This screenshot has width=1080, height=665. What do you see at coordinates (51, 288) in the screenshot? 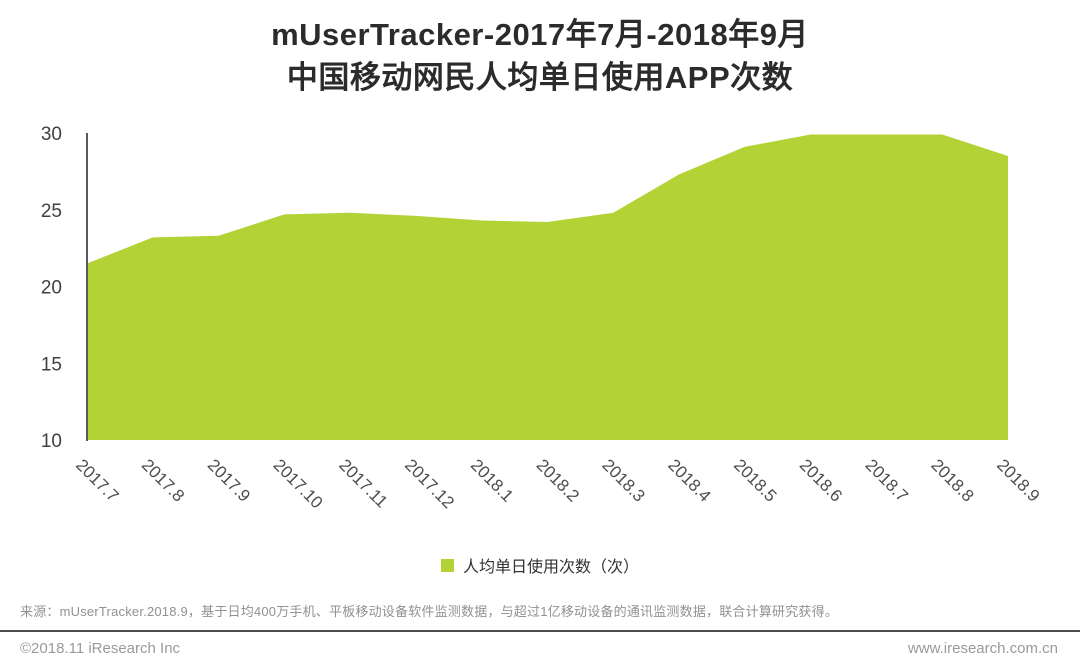
I see `y-axis-tick-label: 20` at bounding box center [51, 288].